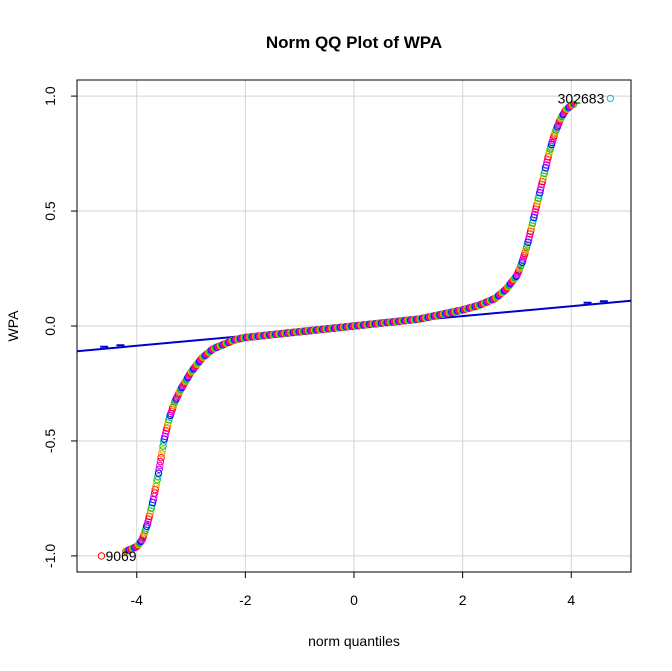  I want to click on x-tick-label: 0, so click(354, 600).